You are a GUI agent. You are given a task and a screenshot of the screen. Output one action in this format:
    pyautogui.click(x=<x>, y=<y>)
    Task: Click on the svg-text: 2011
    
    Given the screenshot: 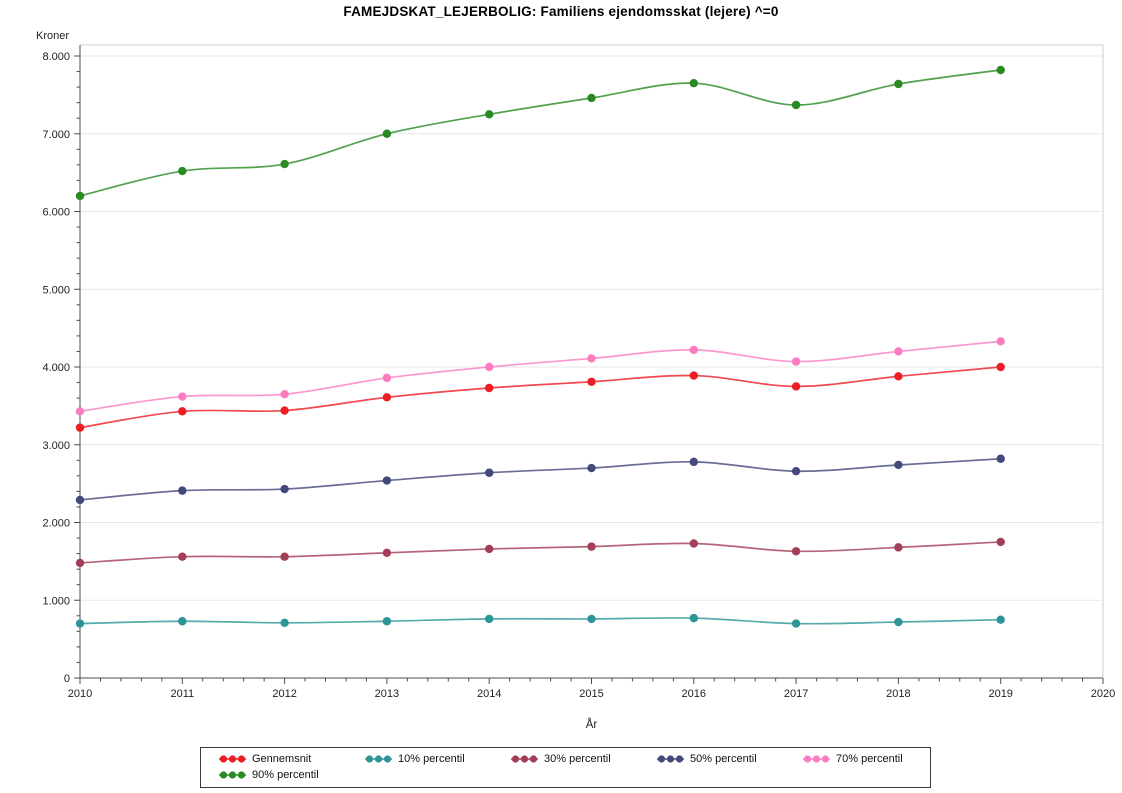 What is the action you would take?
    pyautogui.click(x=182, y=694)
    